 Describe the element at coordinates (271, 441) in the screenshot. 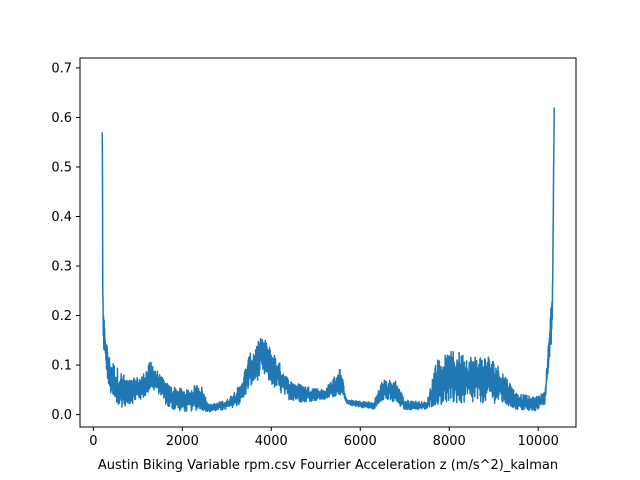

I see `x-tick-label: 4000` at that location.